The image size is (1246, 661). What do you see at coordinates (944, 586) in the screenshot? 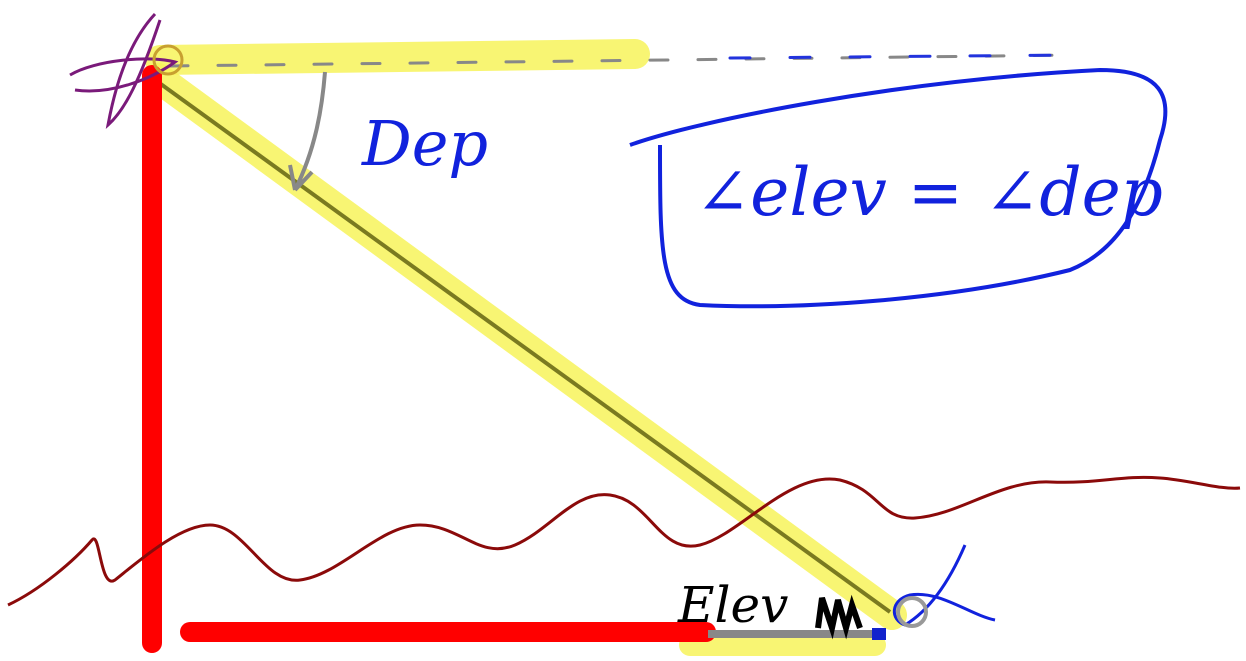
I see `boat-doodle` at bounding box center [944, 586].